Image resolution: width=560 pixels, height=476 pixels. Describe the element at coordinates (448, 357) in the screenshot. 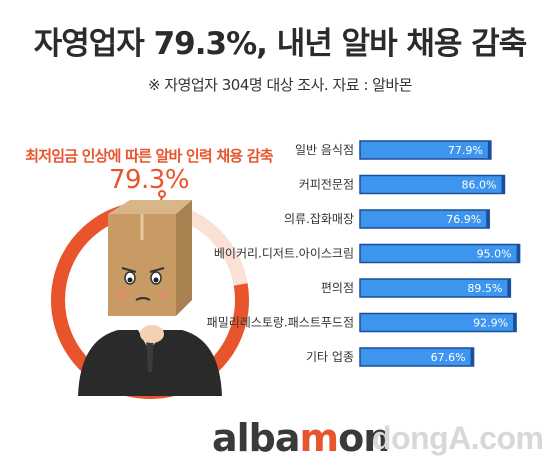

I see `value-label: 67.6%` at that location.